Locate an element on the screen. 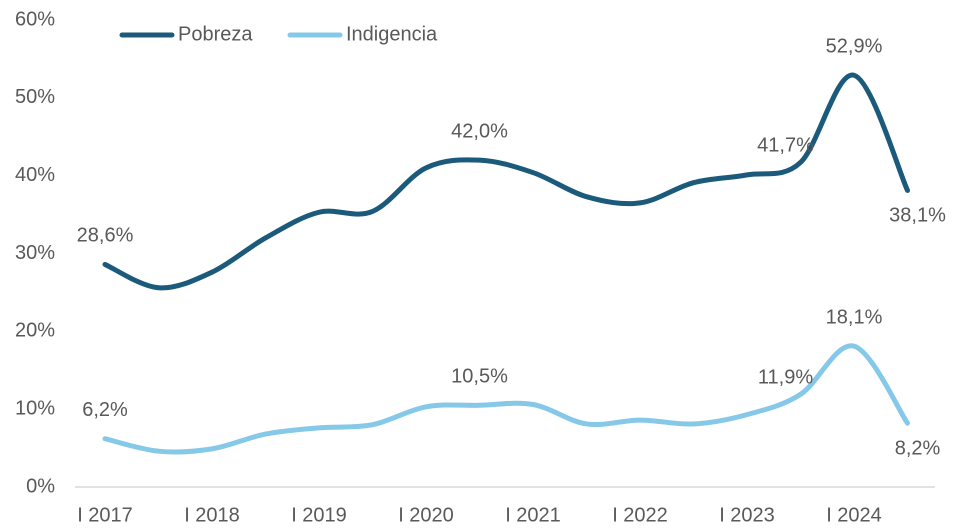 This screenshot has width=957, height=532. legend-label: Indigencia is located at coordinates (392, 34).